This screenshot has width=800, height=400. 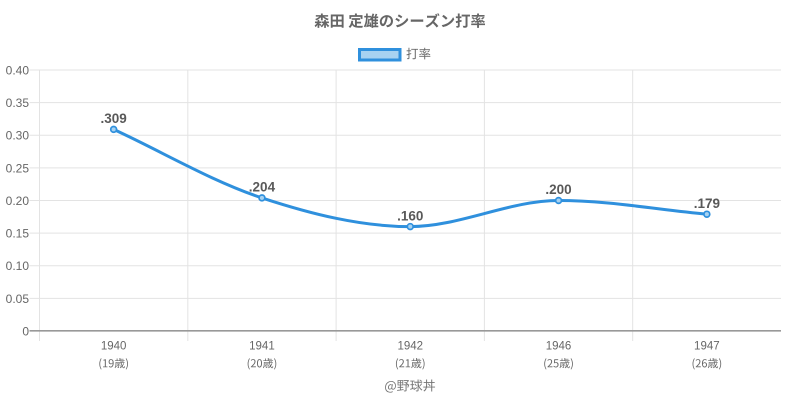 What do you see at coordinates (18, 103) in the screenshot?
I see `svg-text: 0.35` at bounding box center [18, 103].